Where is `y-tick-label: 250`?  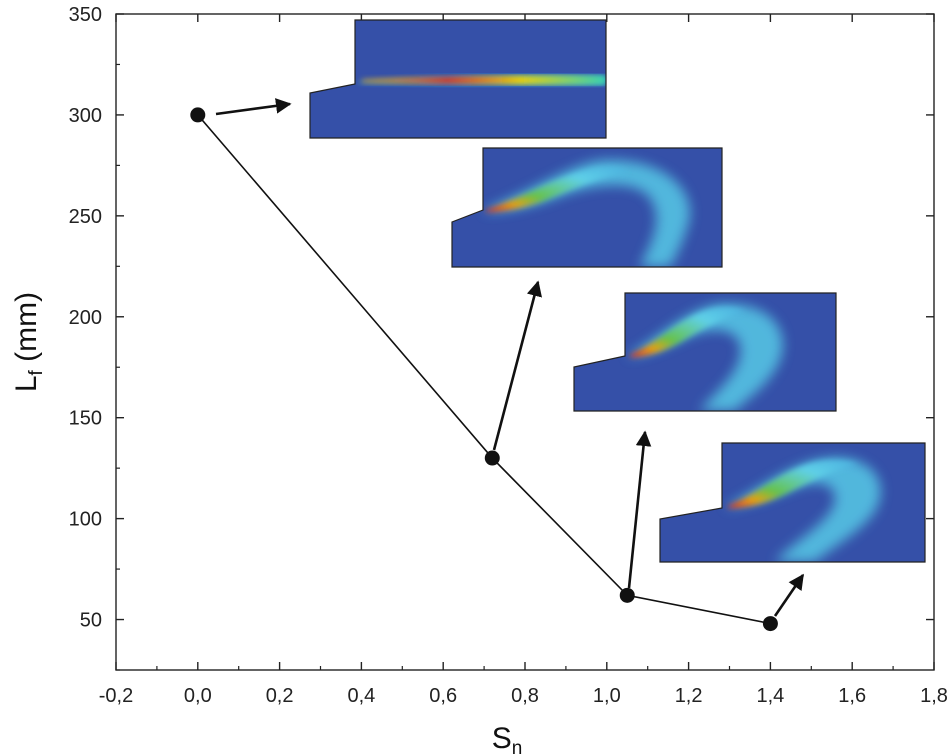
y-tick-label: 250 is located at coordinates (85, 217).